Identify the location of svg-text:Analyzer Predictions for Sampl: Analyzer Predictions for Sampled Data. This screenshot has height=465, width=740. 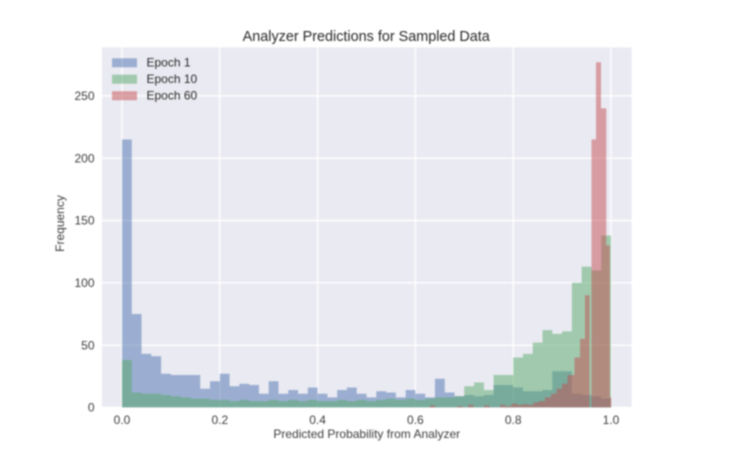
(366, 37).